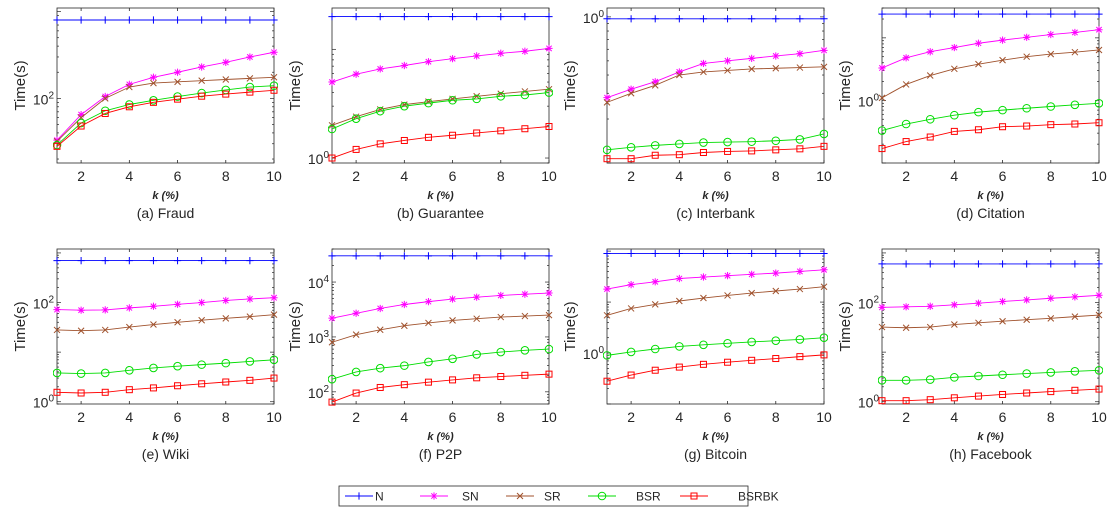 The width and height of the screenshot is (1119, 518). What do you see at coordinates (990, 196) in the screenshot?
I see `x-axis-label: k (%)` at bounding box center [990, 196].